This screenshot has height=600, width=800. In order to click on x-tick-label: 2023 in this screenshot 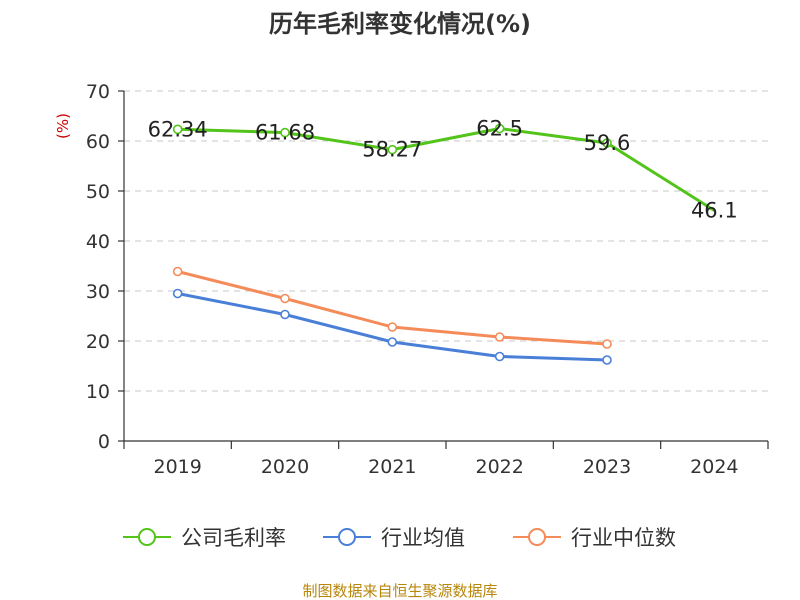, I will do `click(607, 467)`.